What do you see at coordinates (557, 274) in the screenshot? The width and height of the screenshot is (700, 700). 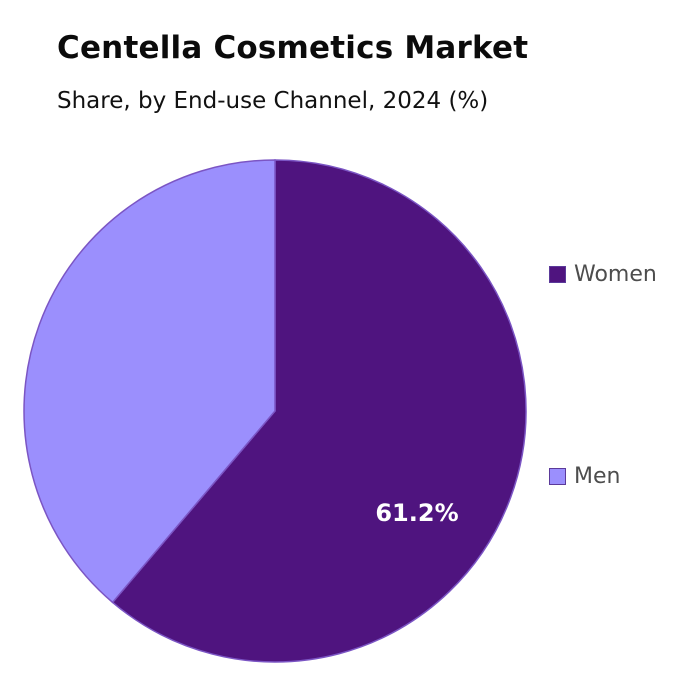 I see `legend-swatch-women` at bounding box center [557, 274].